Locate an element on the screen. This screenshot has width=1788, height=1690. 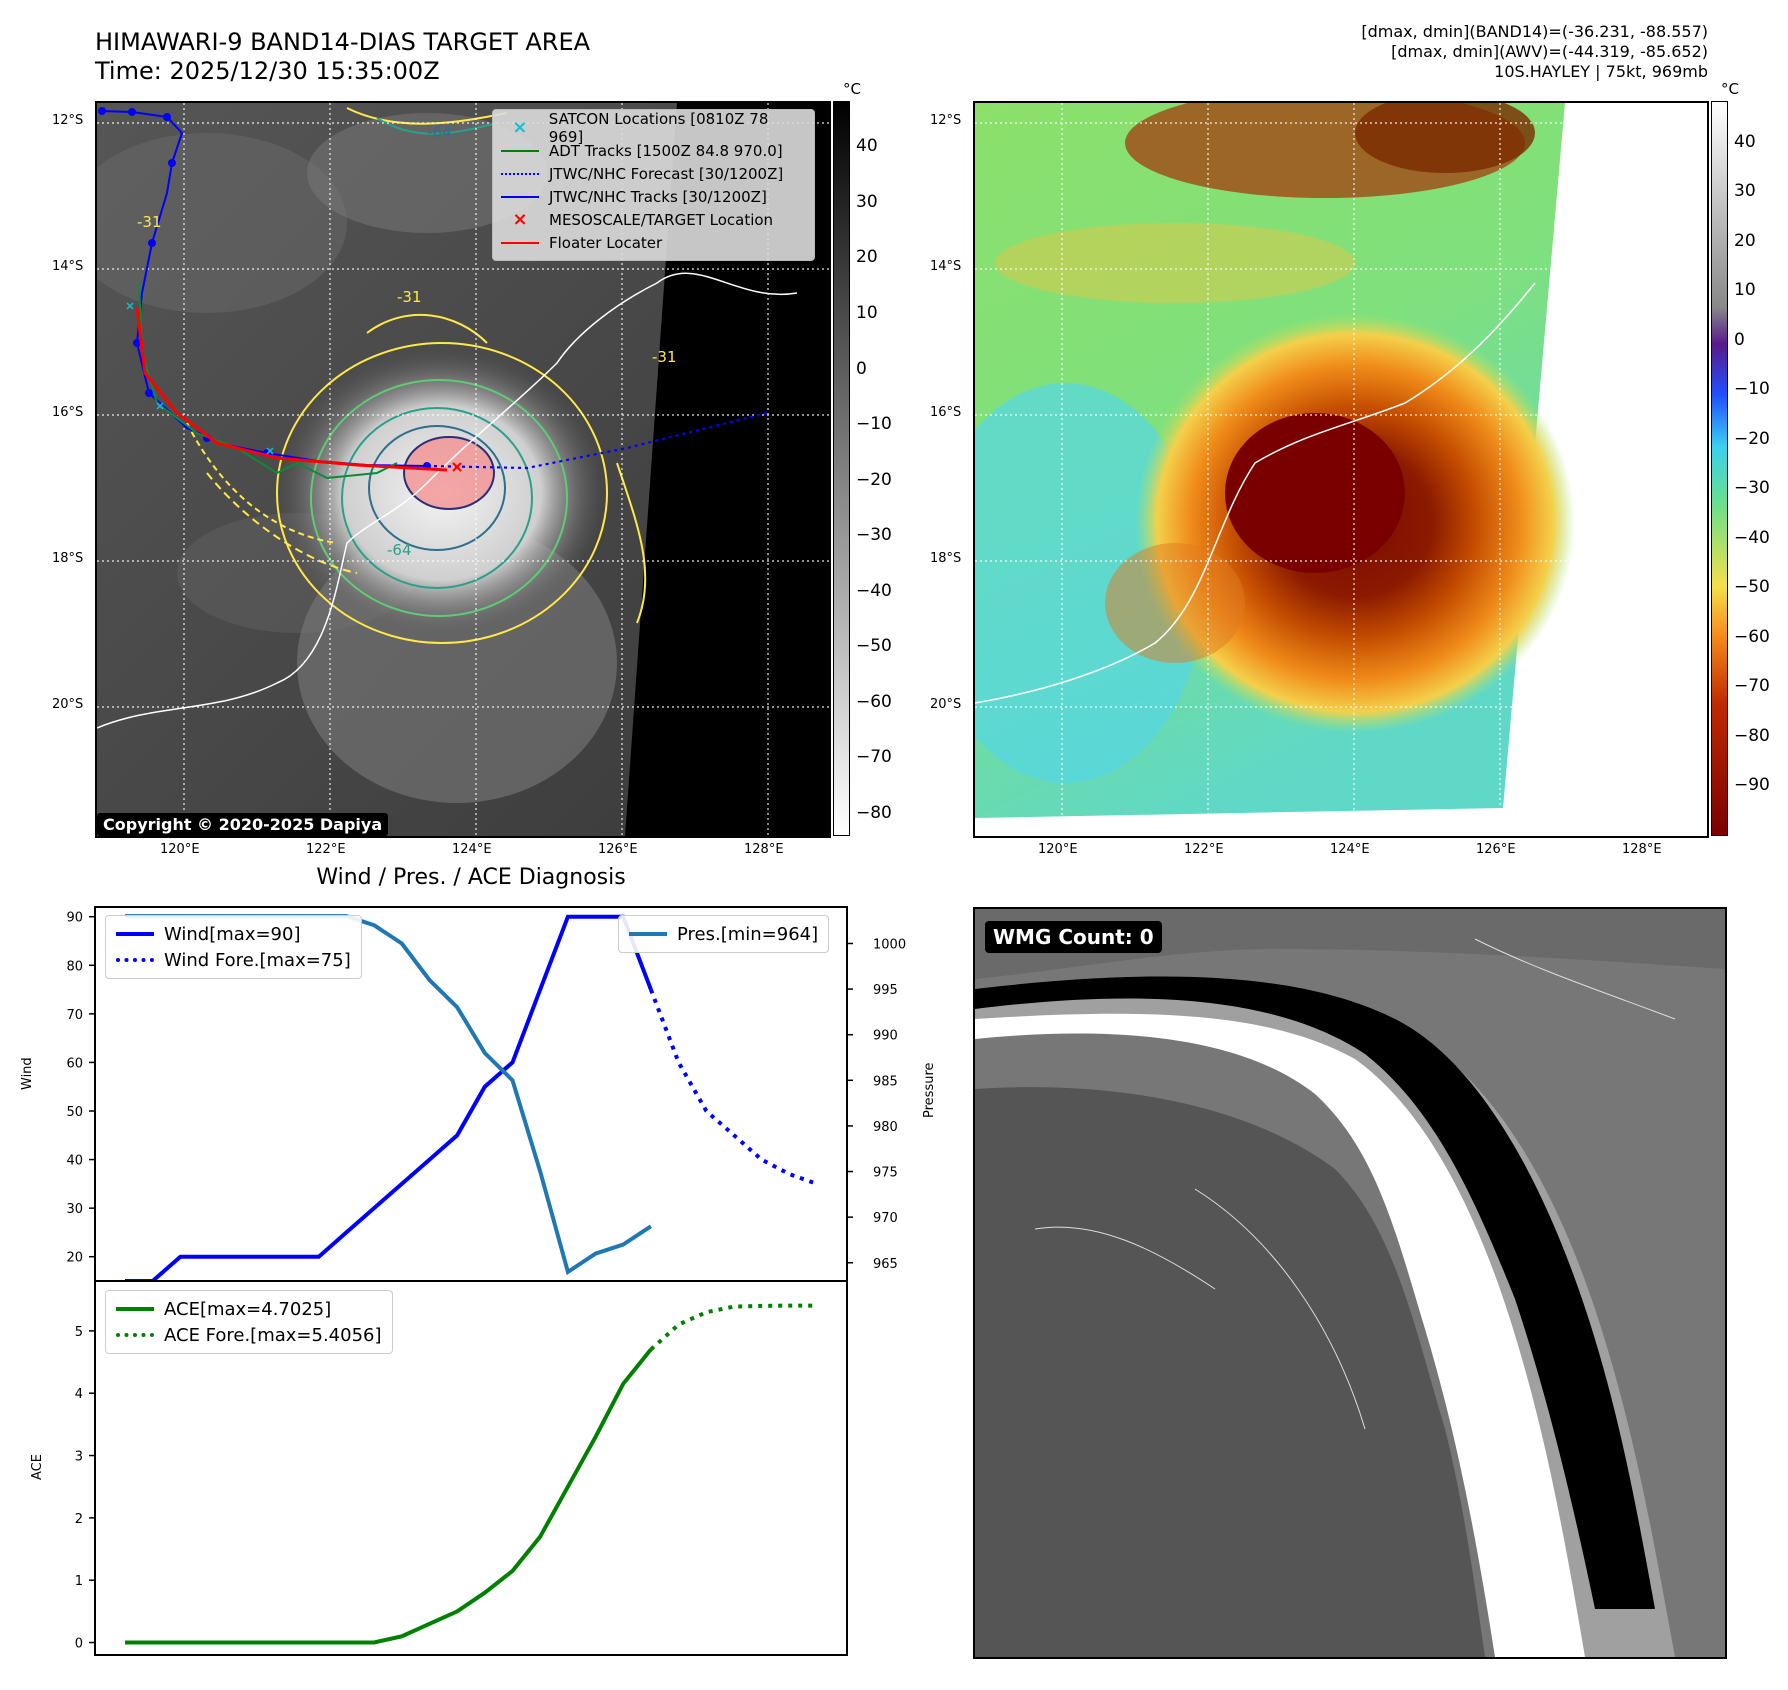
y-tick-label: 80 is located at coordinates (74, 966).